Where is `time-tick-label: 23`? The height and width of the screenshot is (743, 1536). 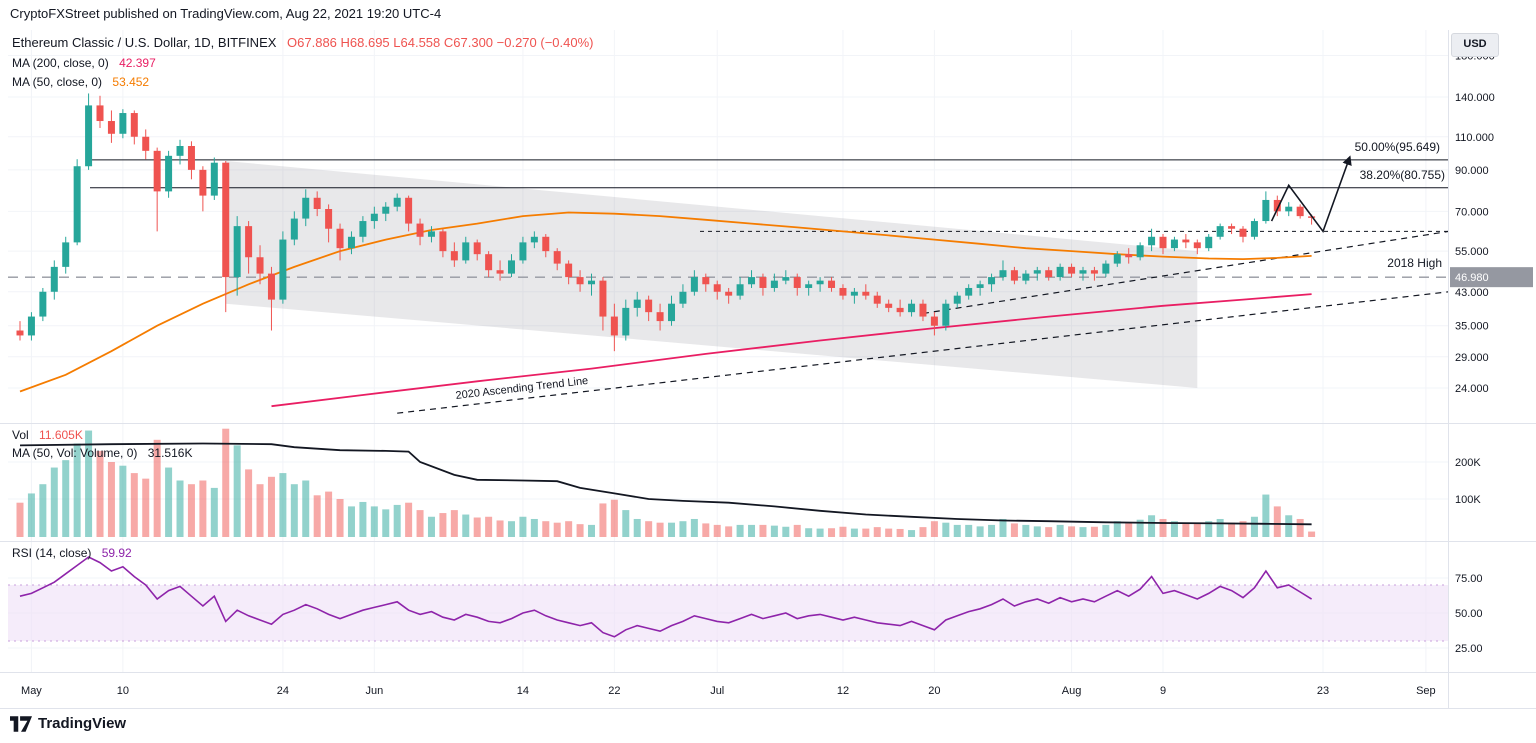 time-tick-label: 23 is located at coordinates (1323, 691).